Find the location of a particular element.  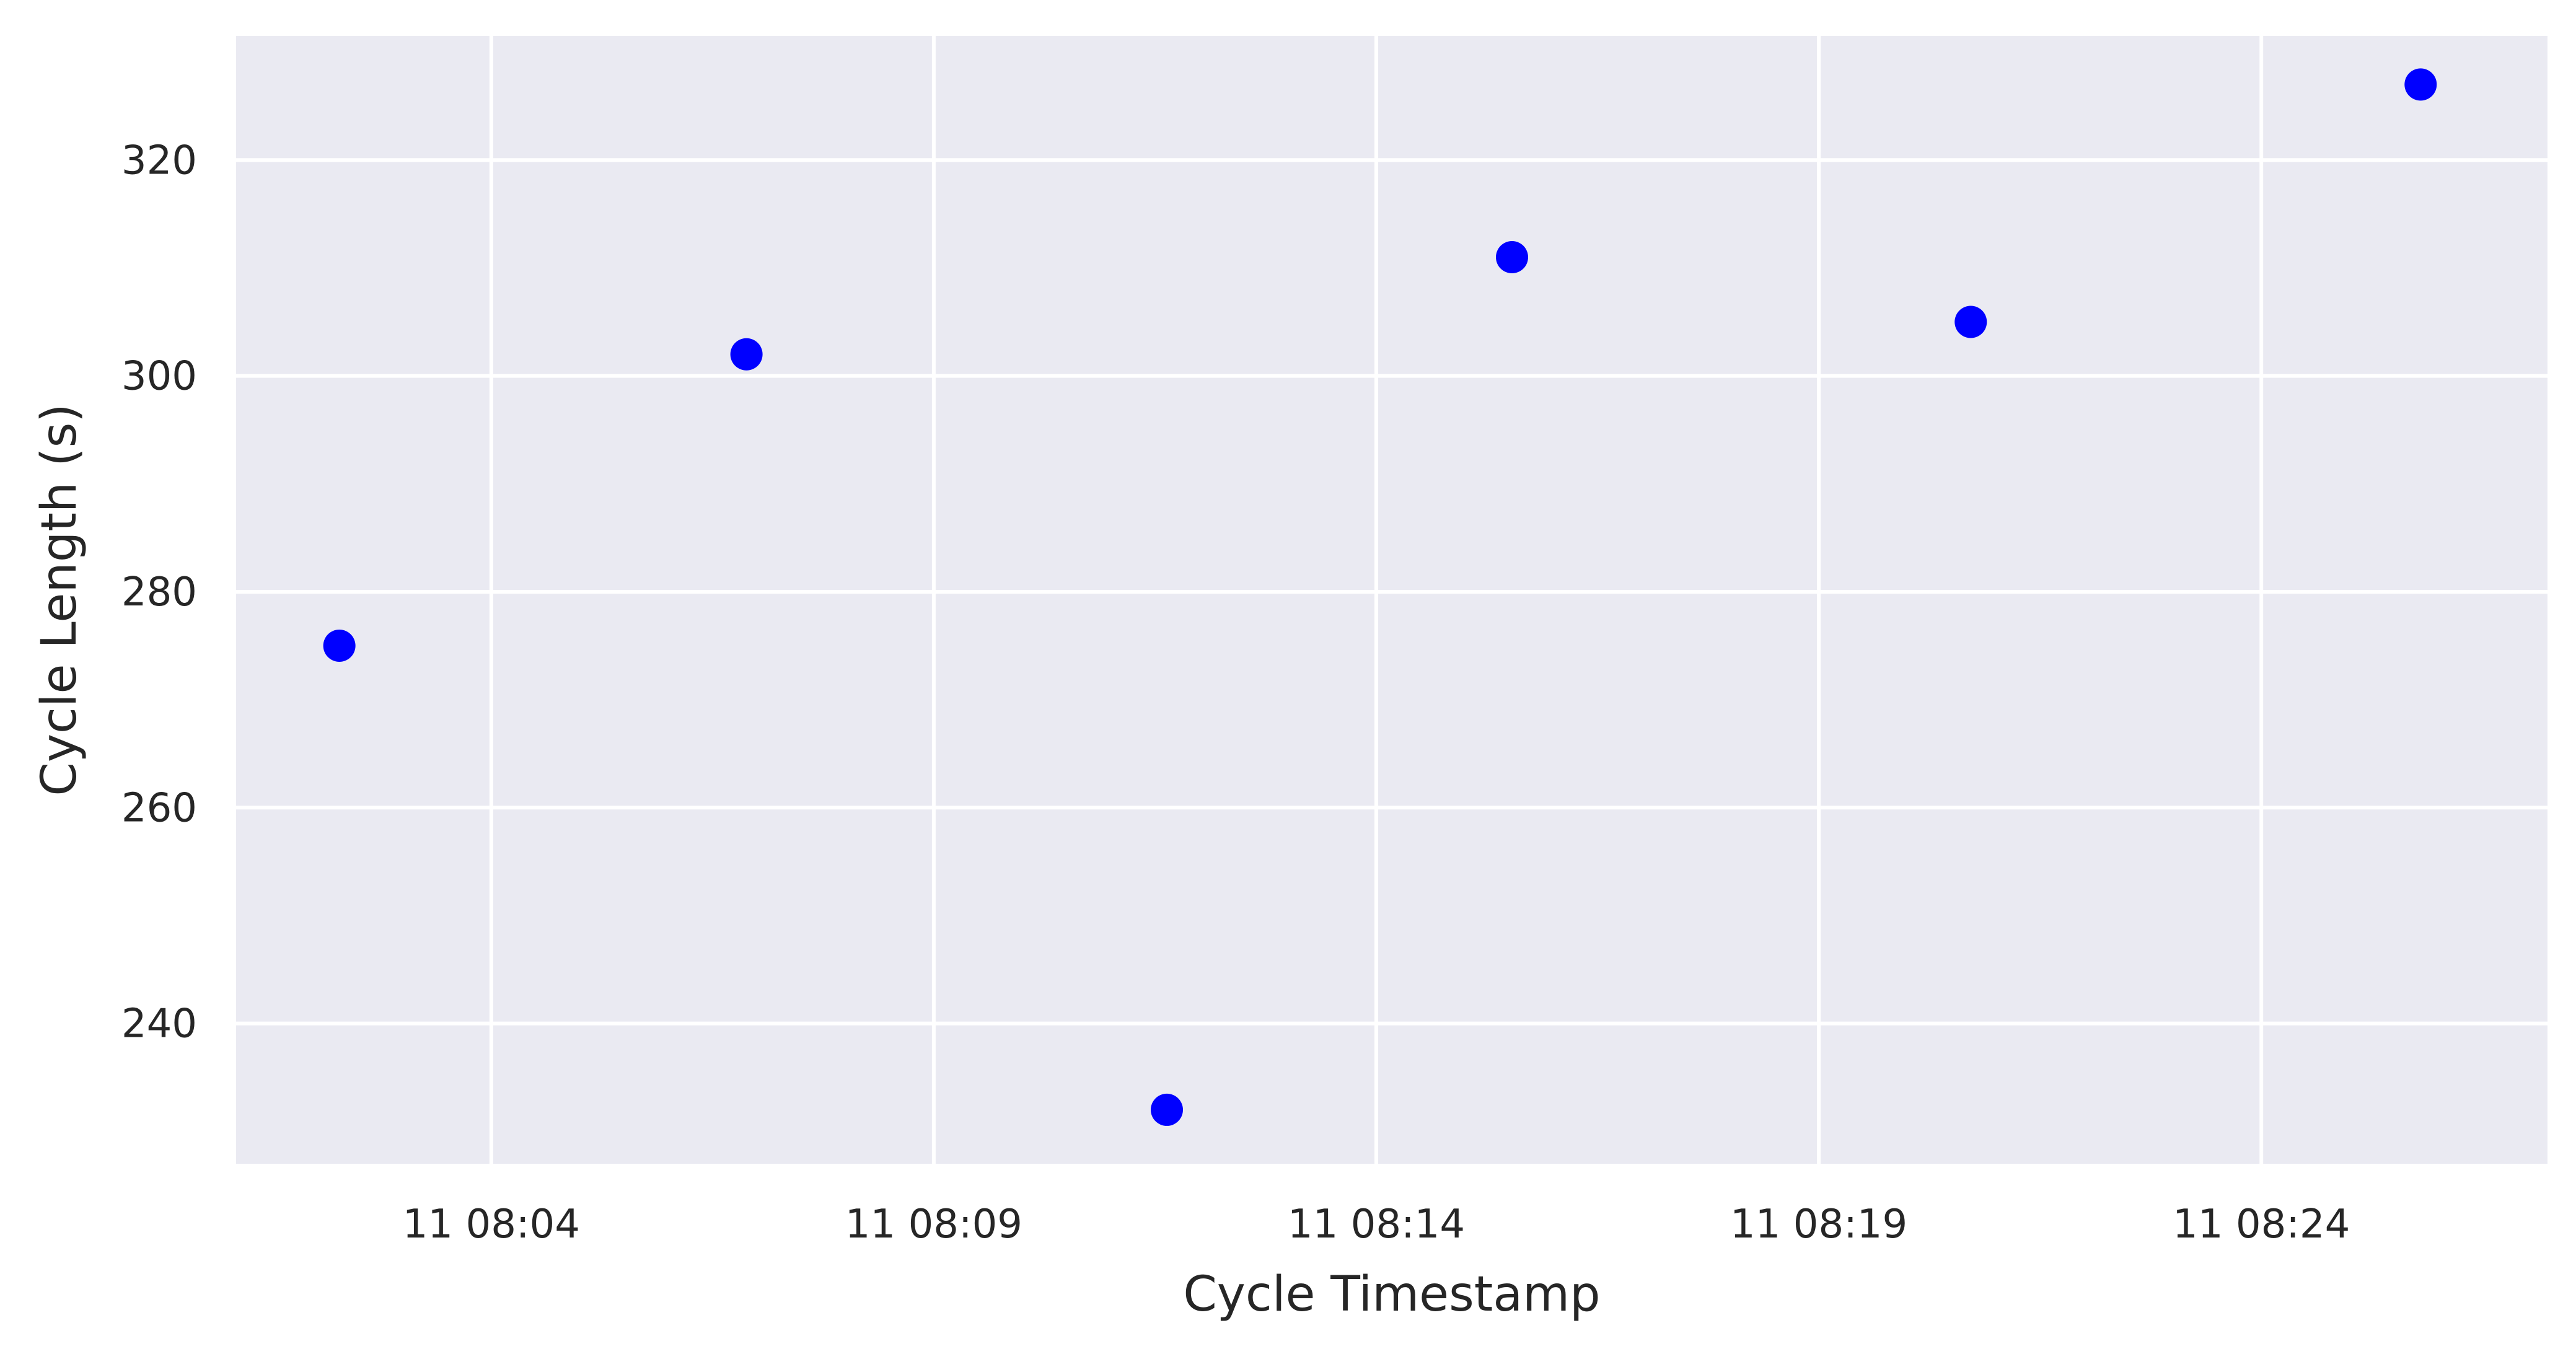

x-tick-labels: 11 08:04 11 08:09 11 08:14 11 08:19 11 08:24 is located at coordinates (1376, 1224).